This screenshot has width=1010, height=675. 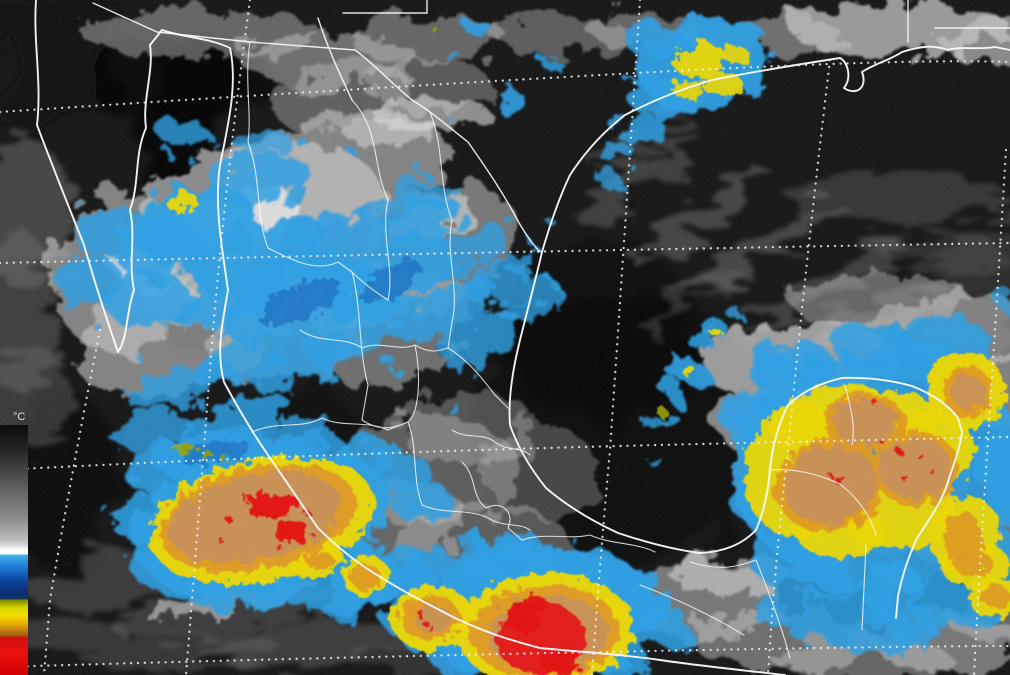 I want to click on colorbar-unit-label: °C, so click(x=19, y=417).